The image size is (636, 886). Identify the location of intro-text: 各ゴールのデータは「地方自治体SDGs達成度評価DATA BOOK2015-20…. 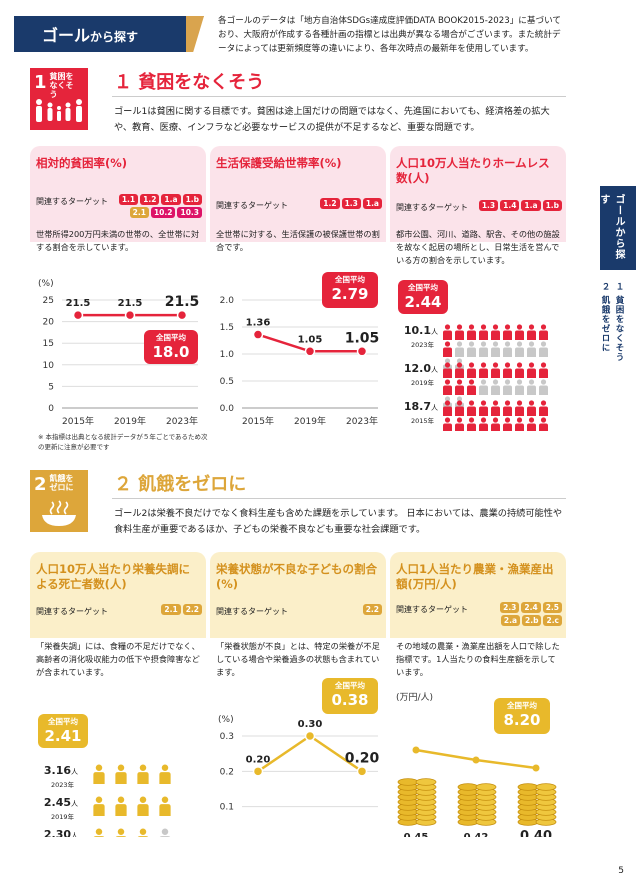
(390, 35).